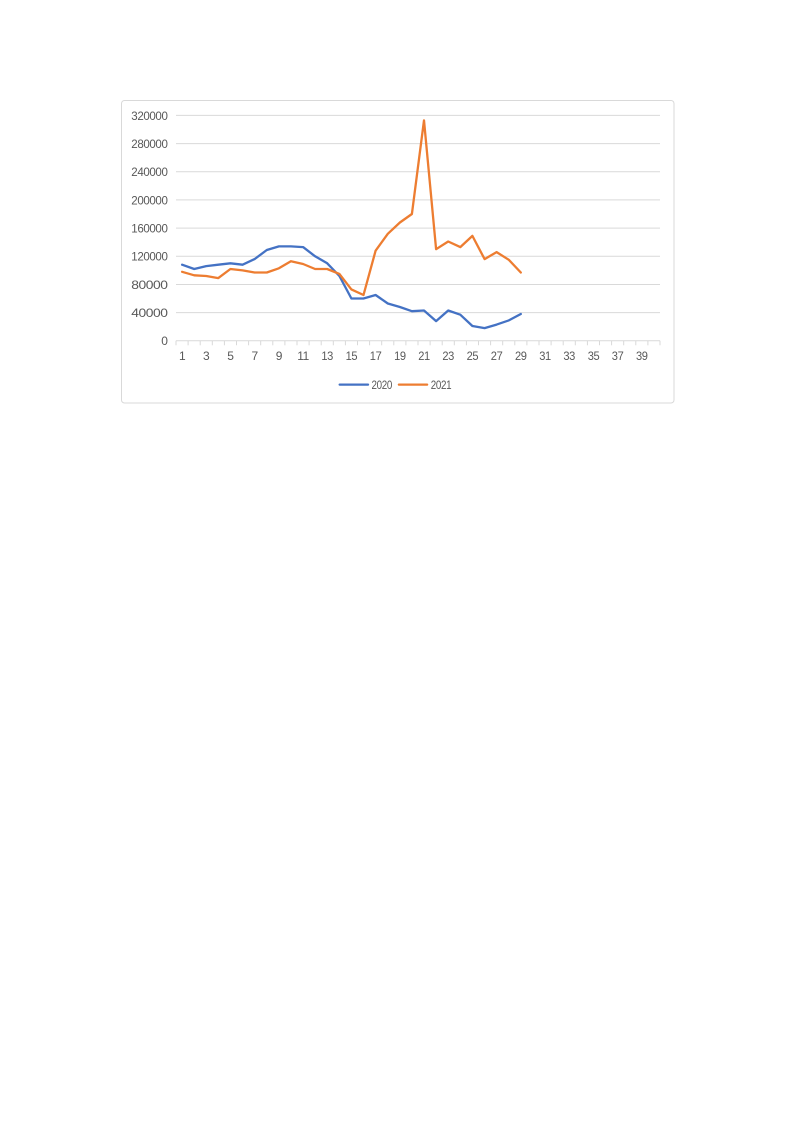 This screenshot has height=1122, width=793. What do you see at coordinates (149, 285) in the screenshot?
I see `svg-text: 80000` at bounding box center [149, 285].